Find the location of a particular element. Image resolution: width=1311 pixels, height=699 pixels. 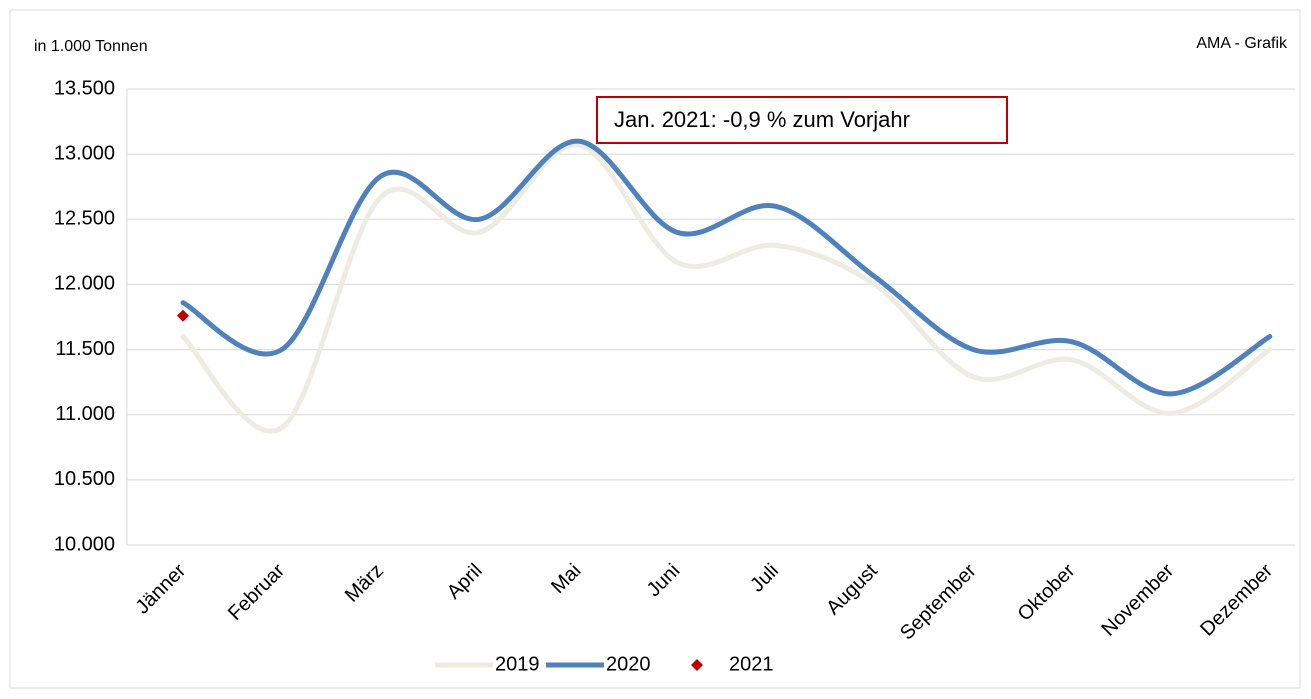

y-axis-label: in 1.000 Tonnen is located at coordinates (91, 46).